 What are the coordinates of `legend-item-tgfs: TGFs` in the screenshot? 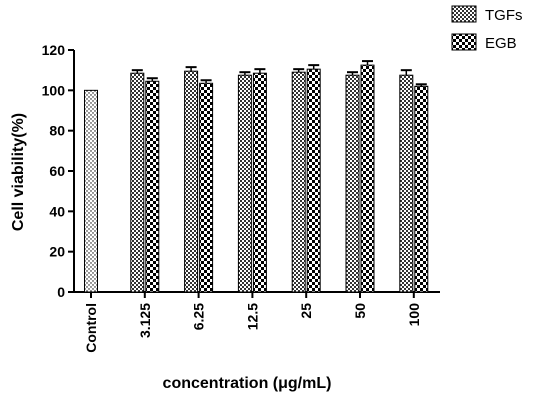 It's located at (487, 14).